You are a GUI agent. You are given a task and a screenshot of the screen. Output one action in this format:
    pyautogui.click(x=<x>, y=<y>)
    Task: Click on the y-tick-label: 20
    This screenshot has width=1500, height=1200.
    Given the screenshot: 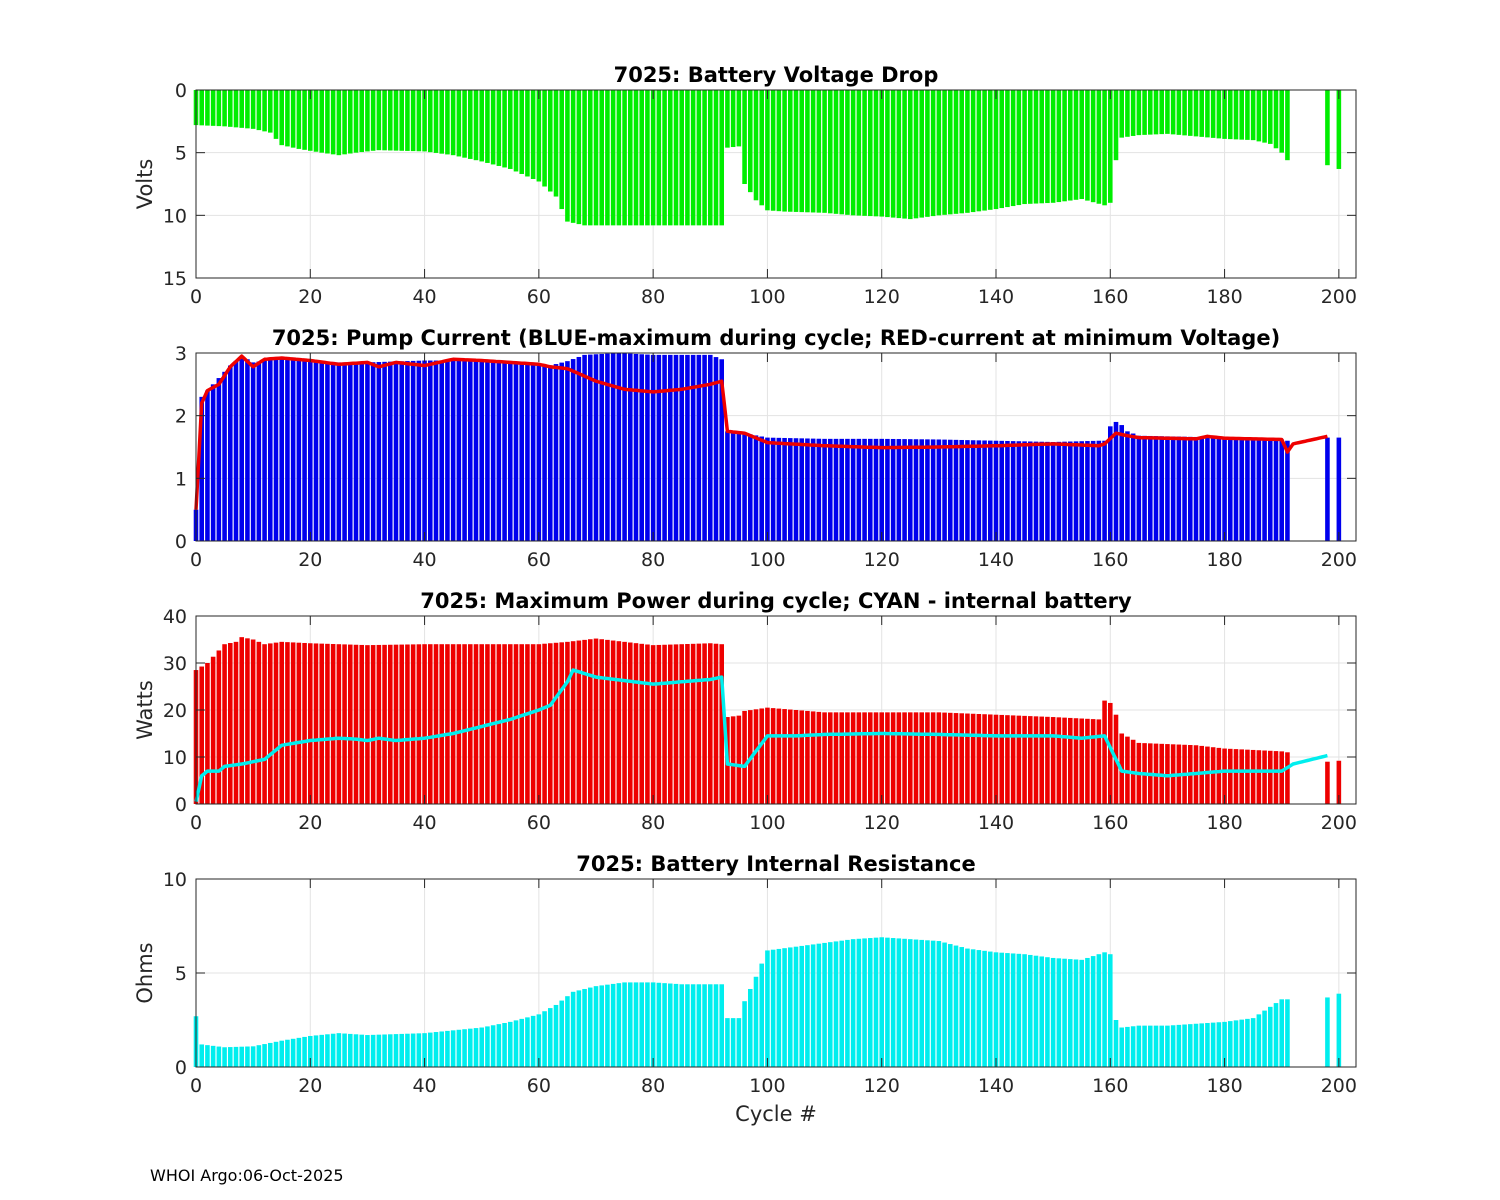 What is the action you would take?
    pyautogui.click(x=175, y=711)
    